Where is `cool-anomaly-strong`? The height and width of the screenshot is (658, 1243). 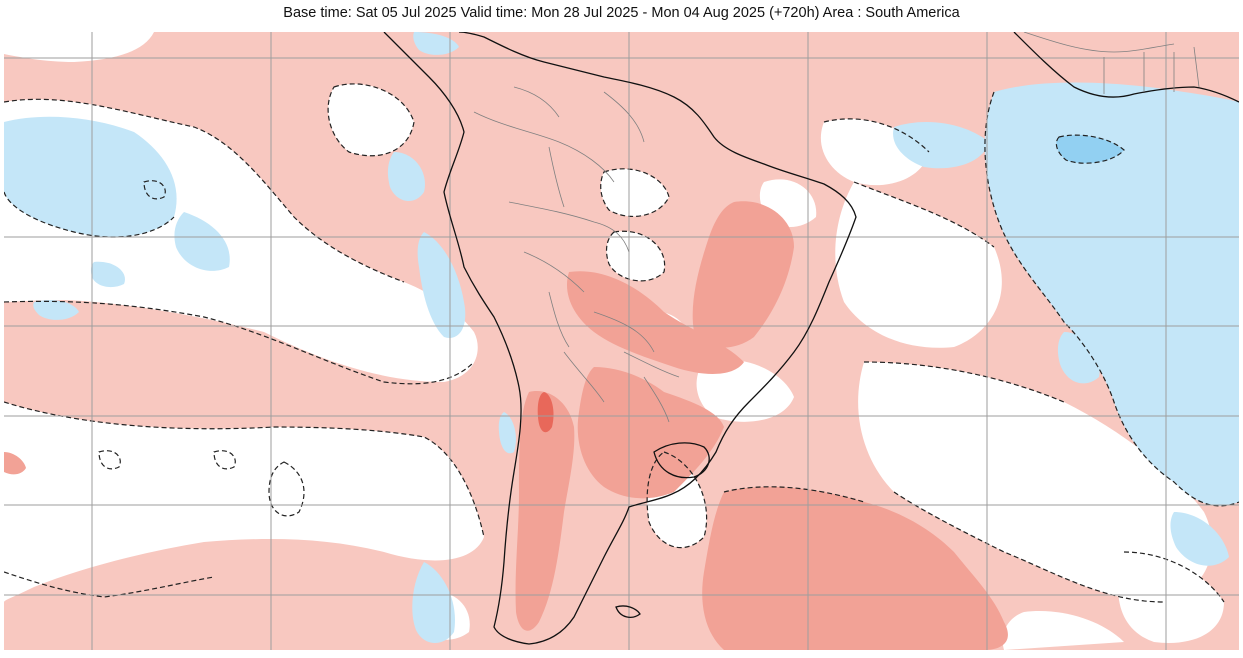 cool-anomaly-strong is located at coordinates (1090, 149).